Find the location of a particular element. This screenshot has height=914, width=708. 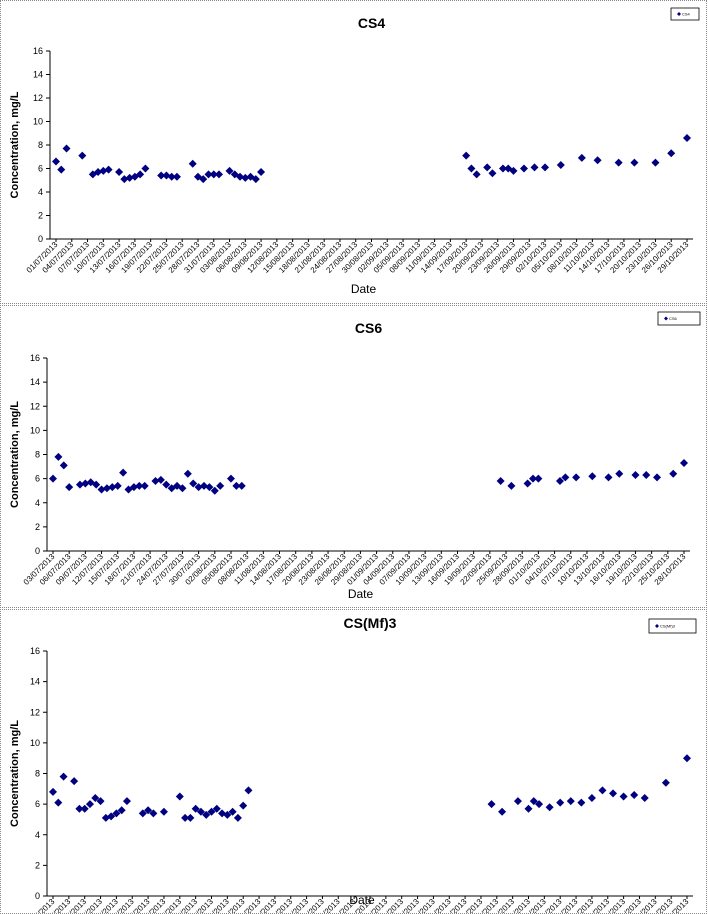

x-axis-title: Date is located at coordinates (361, 594).